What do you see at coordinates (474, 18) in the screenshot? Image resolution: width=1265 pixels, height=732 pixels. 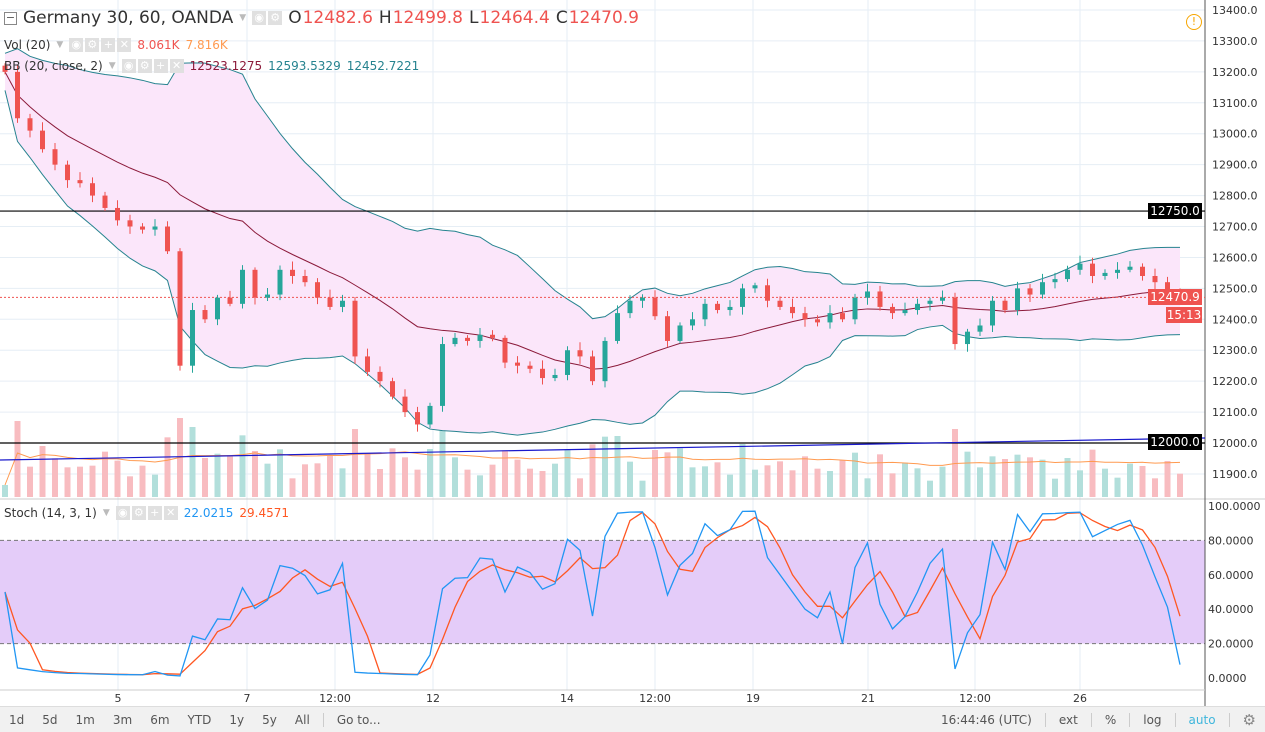 I see `low-label: L` at bounding box center [474, 18].